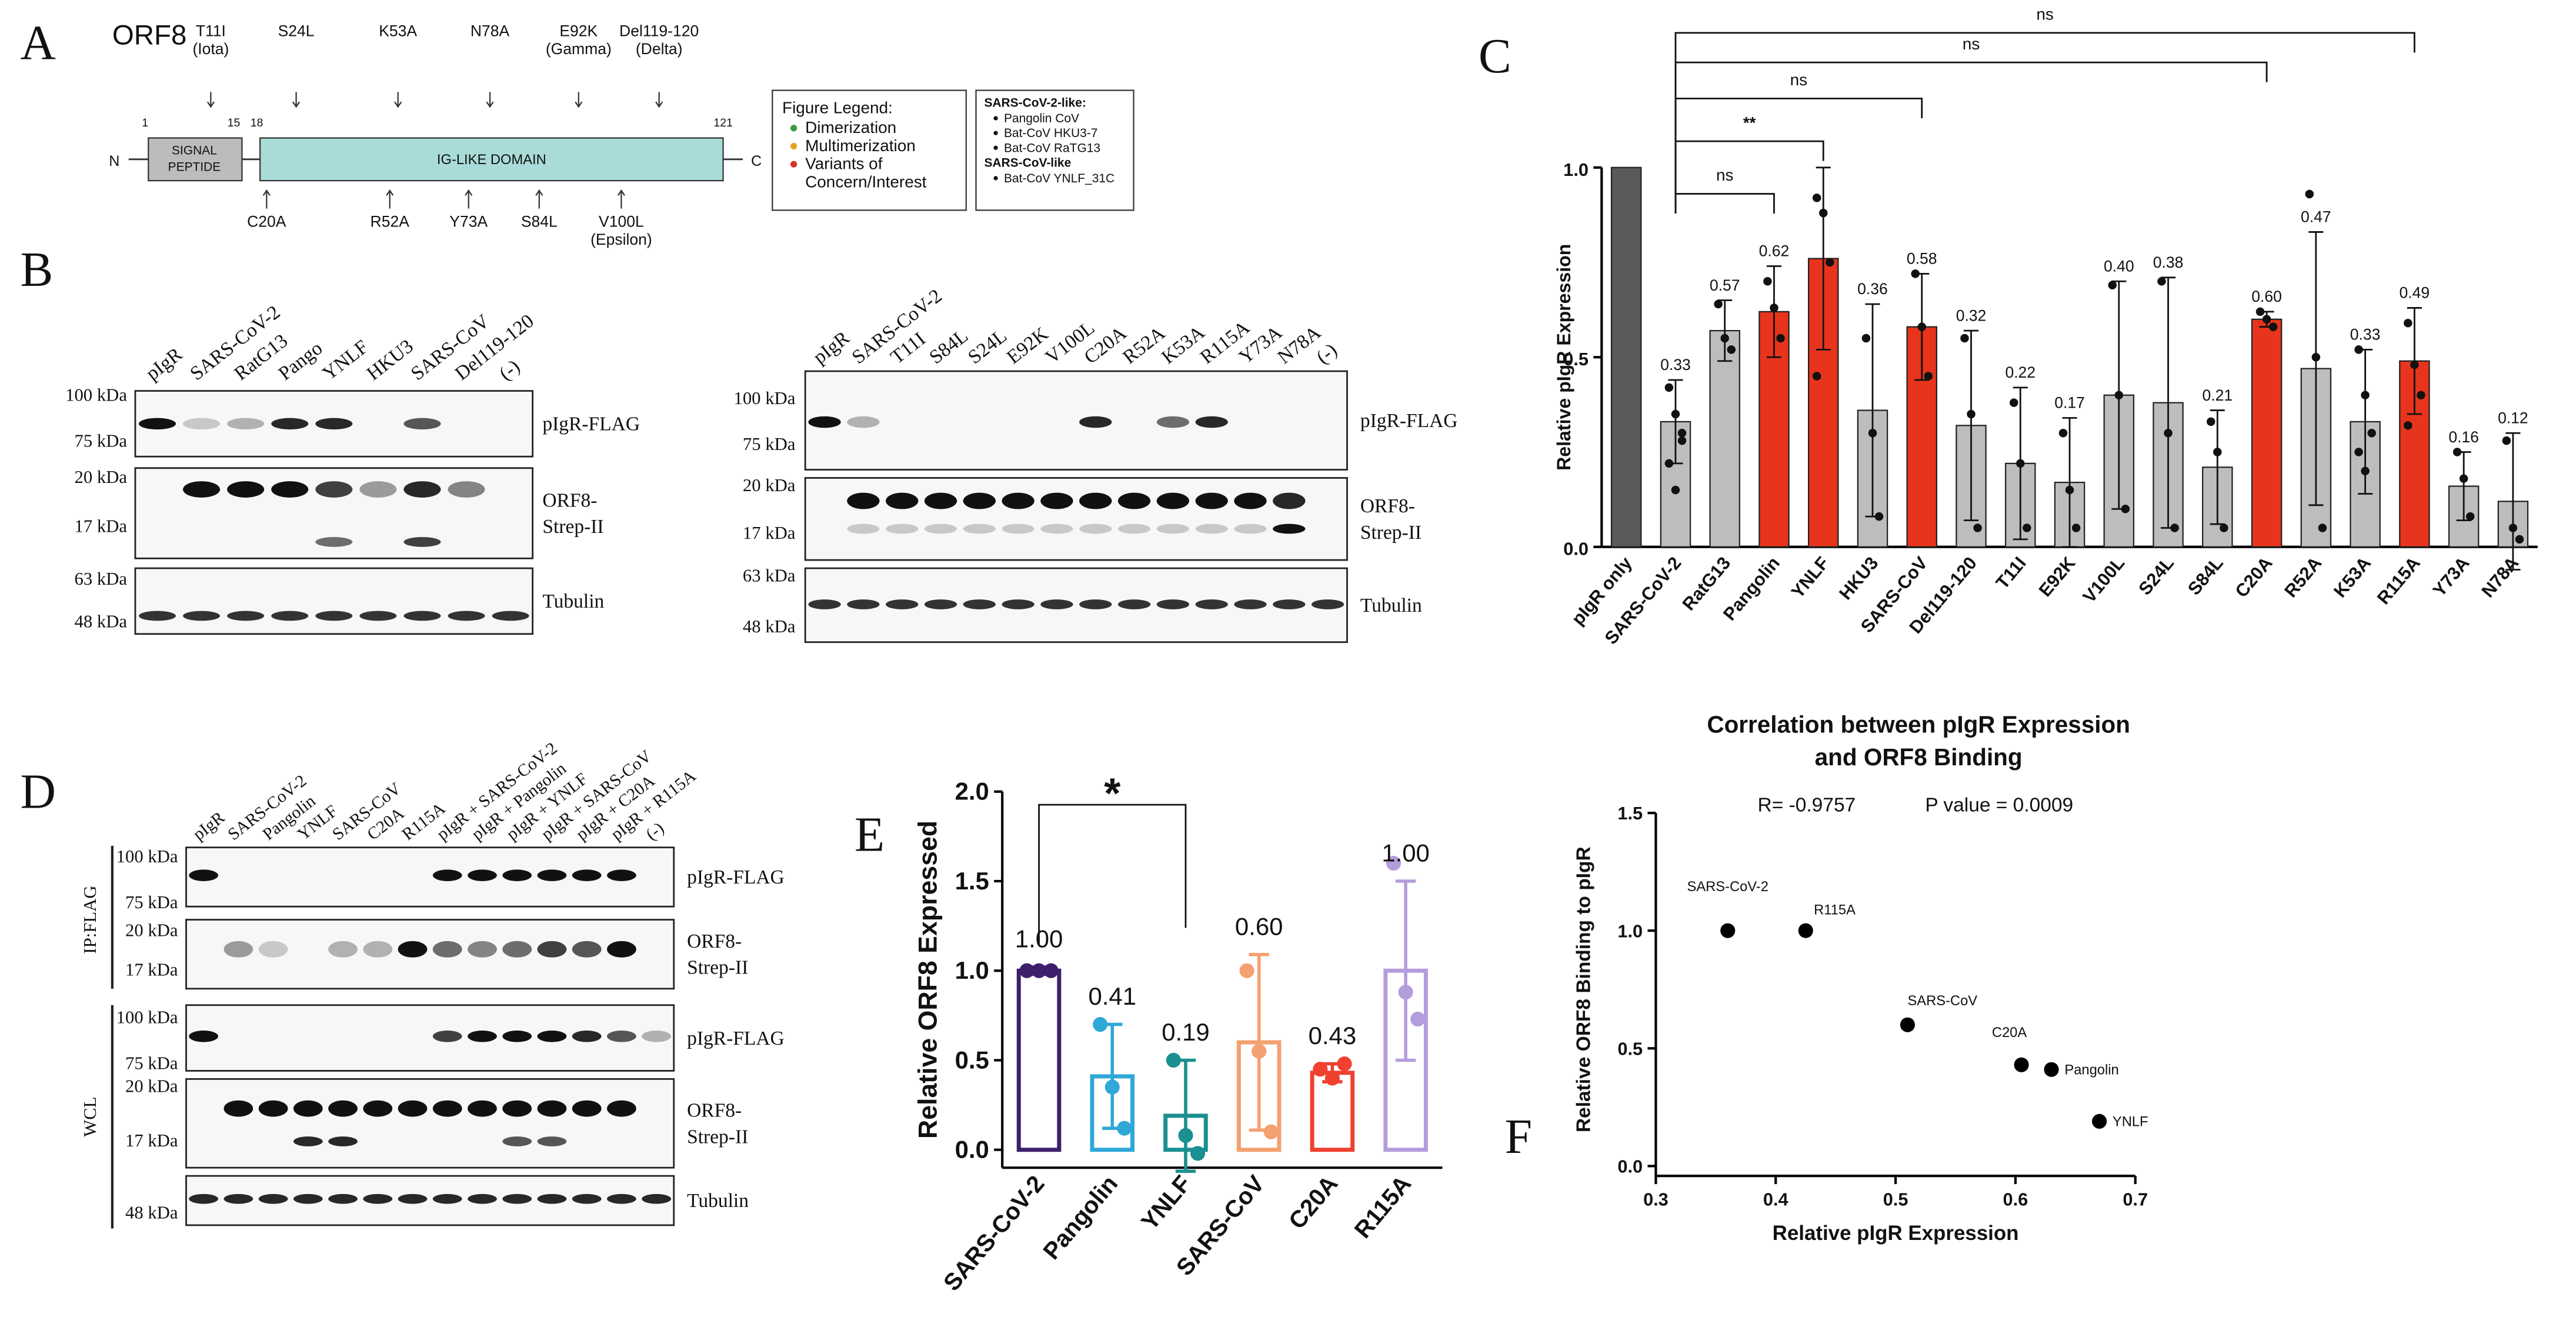 The width and height of the screenshot is (2576, 1327). What do you see at coordinates (844, 164) in the screenshot?
I see `legend-text: Variants of` at bounding box center [844, 164].